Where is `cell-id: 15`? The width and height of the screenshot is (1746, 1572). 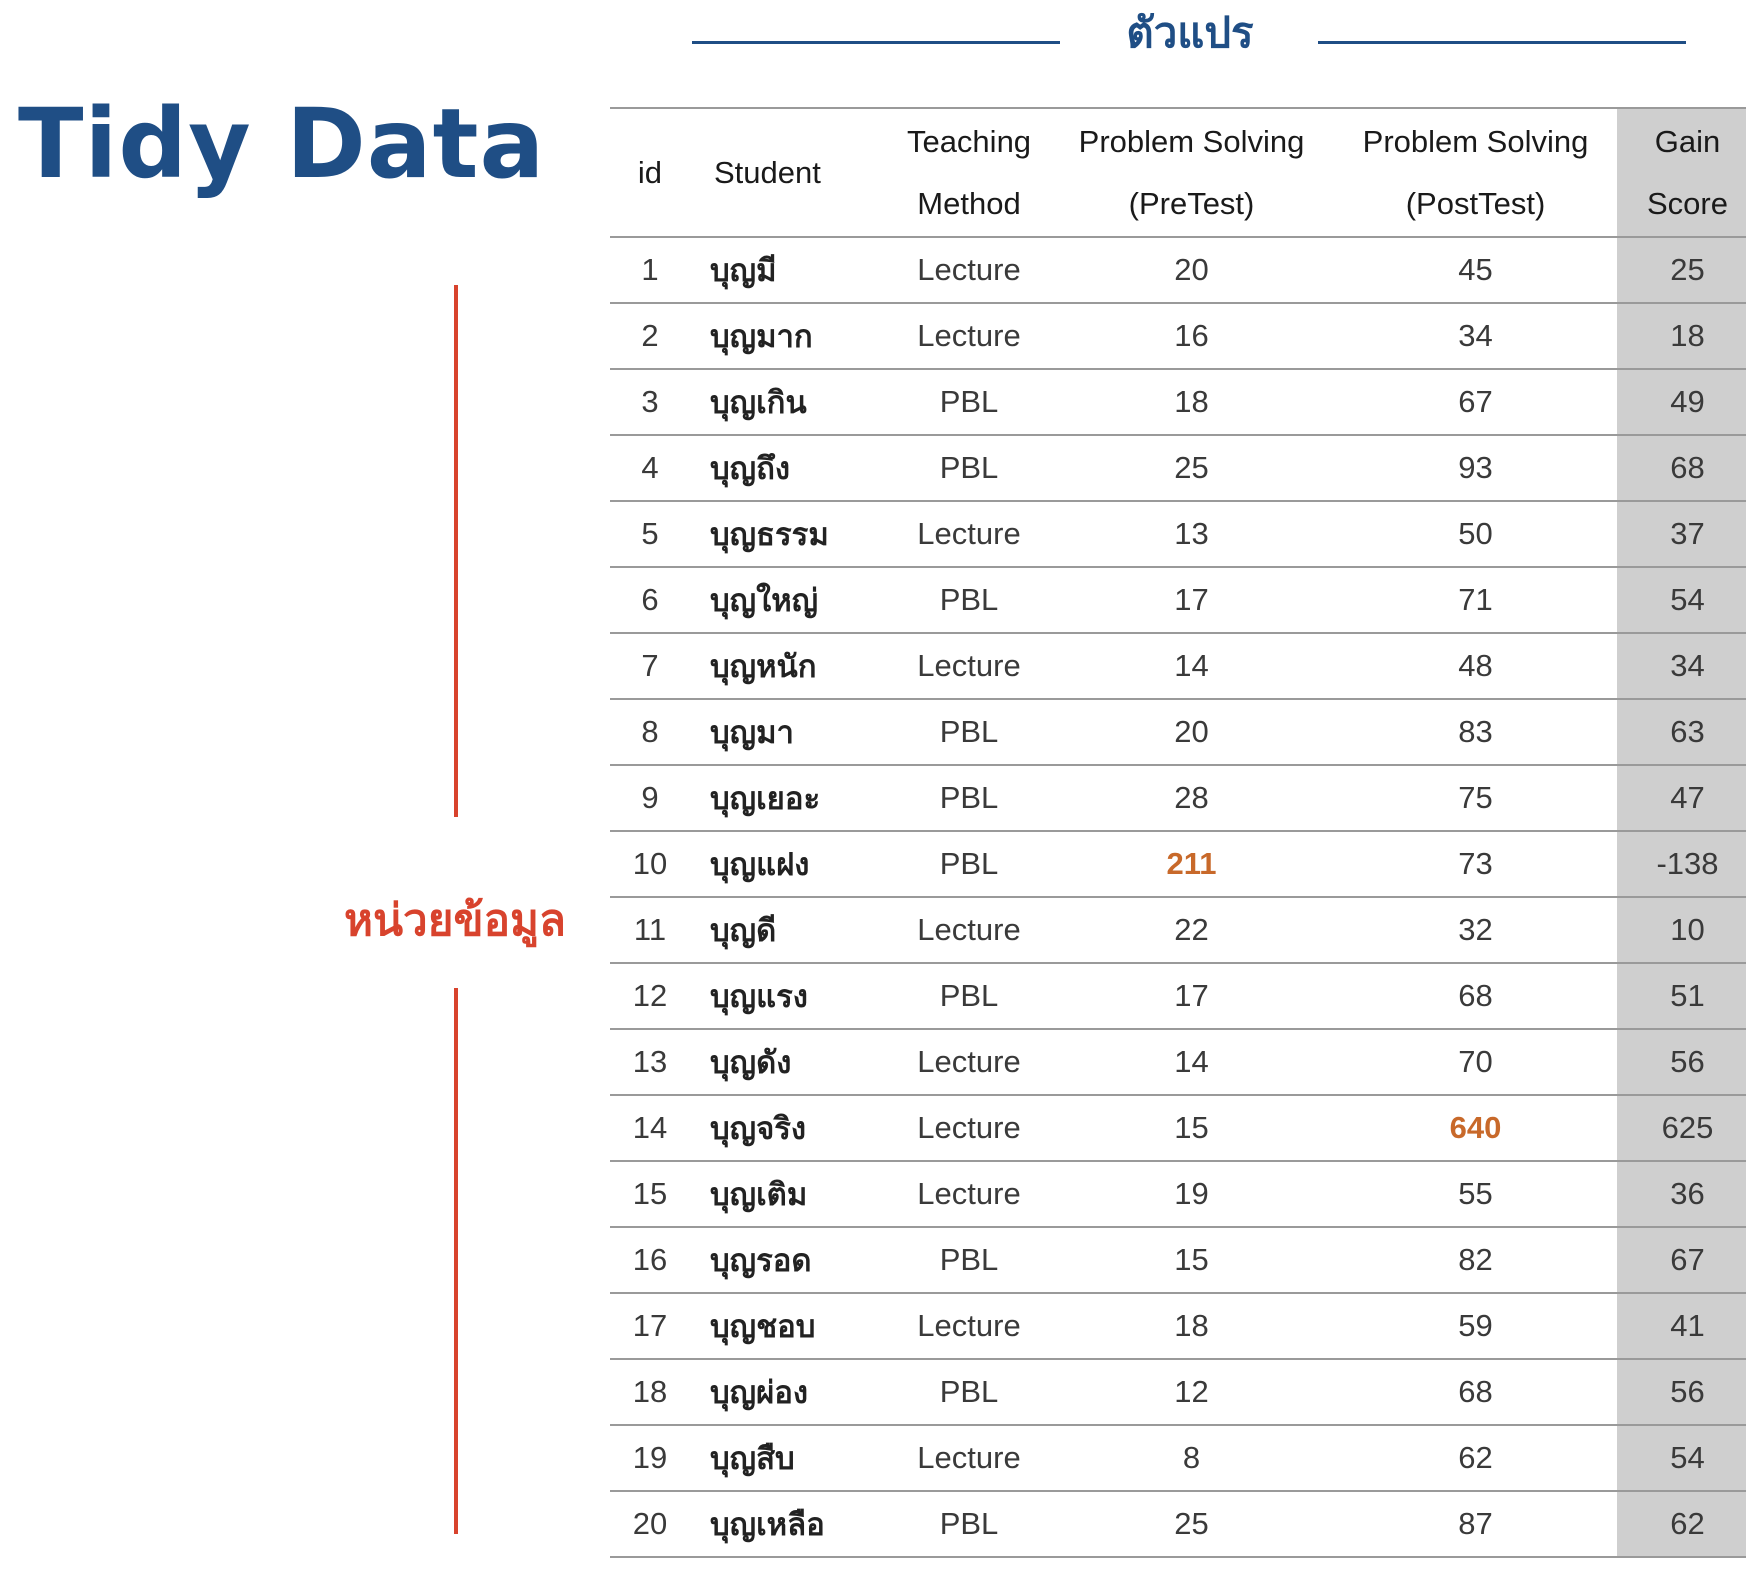
cell-id: 15 is located at coordinates (650, 1194).